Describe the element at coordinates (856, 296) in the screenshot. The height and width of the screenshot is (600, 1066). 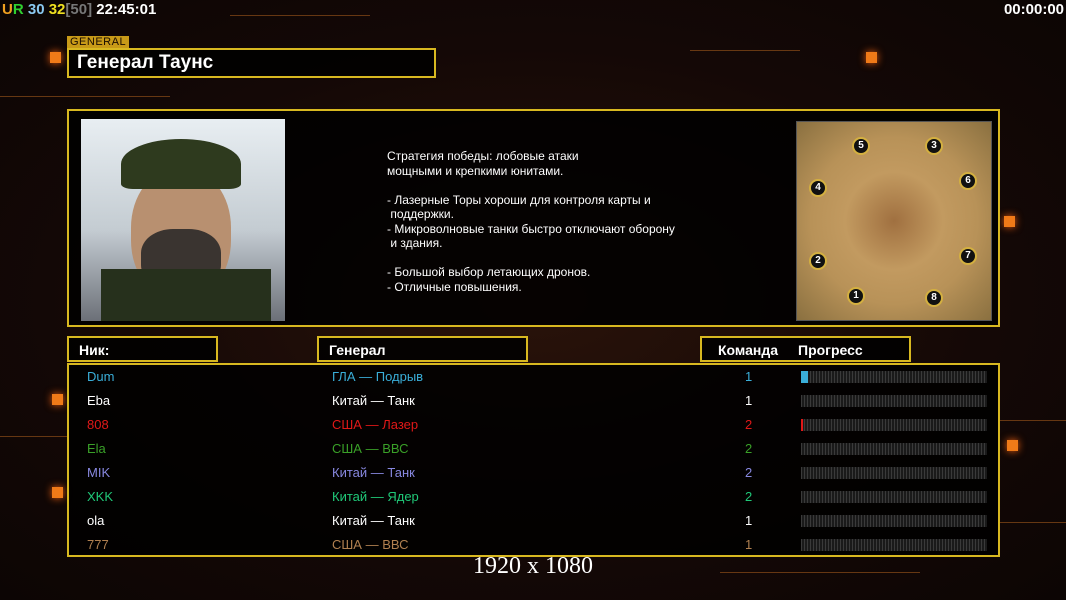
I see `start-position-1: 1` at that location.